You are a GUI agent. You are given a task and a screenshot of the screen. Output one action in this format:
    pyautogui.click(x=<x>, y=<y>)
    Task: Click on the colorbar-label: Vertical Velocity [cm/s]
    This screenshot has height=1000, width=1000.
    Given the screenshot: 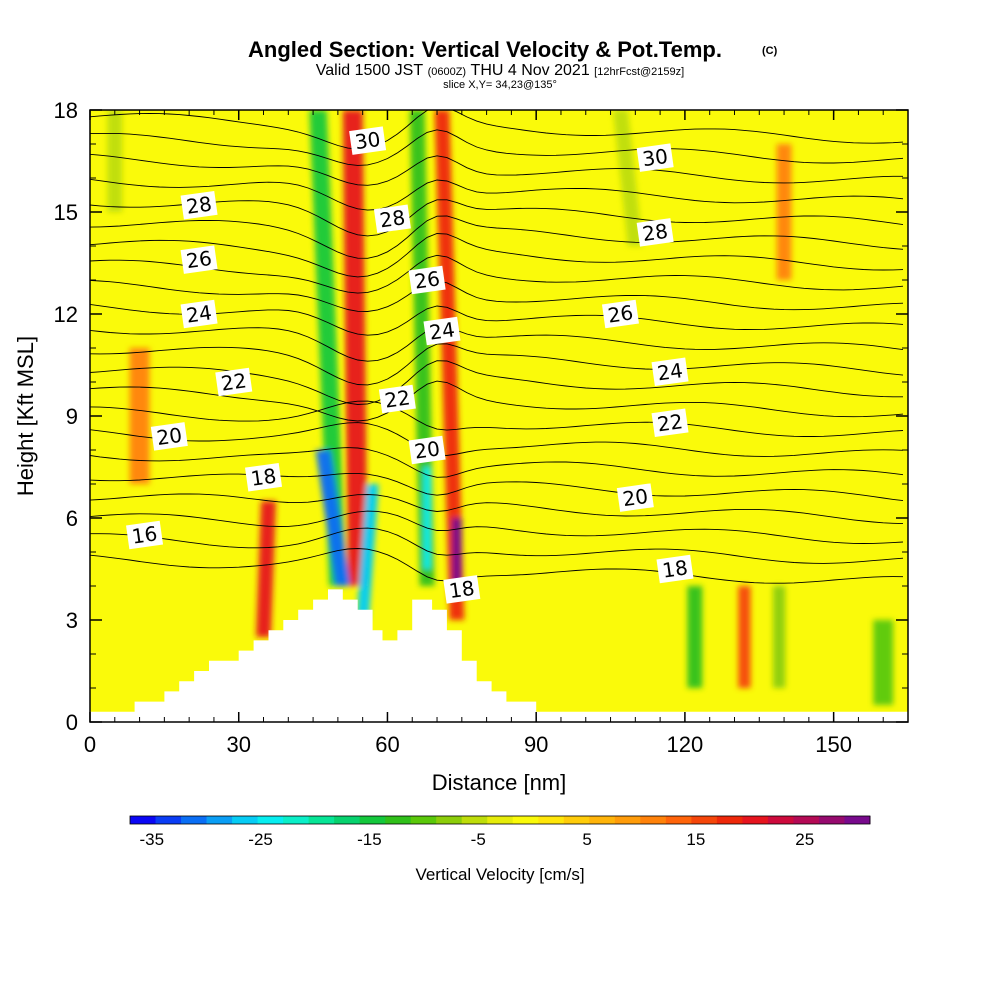 What is the action you would take?
    pyautogui.click(x=499, y=874)
    